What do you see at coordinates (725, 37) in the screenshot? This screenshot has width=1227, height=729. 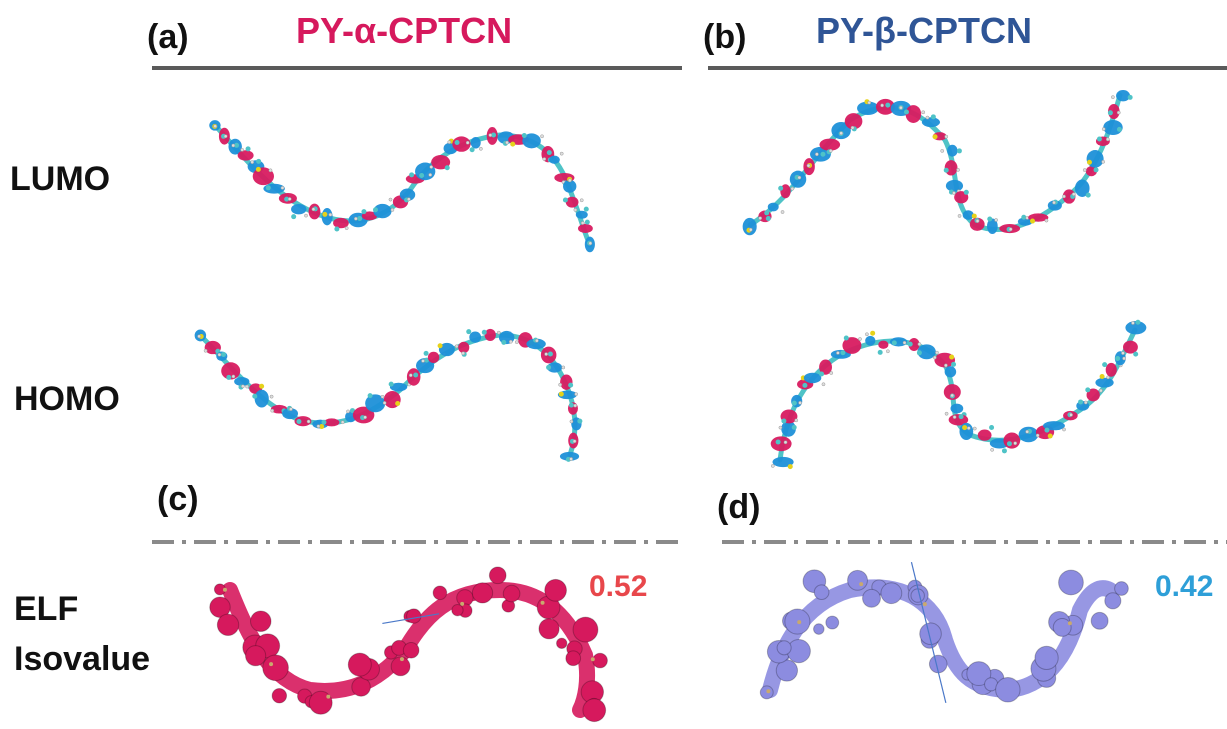 I see `panel-label-b: (b)` at bounding box center [725, 37].